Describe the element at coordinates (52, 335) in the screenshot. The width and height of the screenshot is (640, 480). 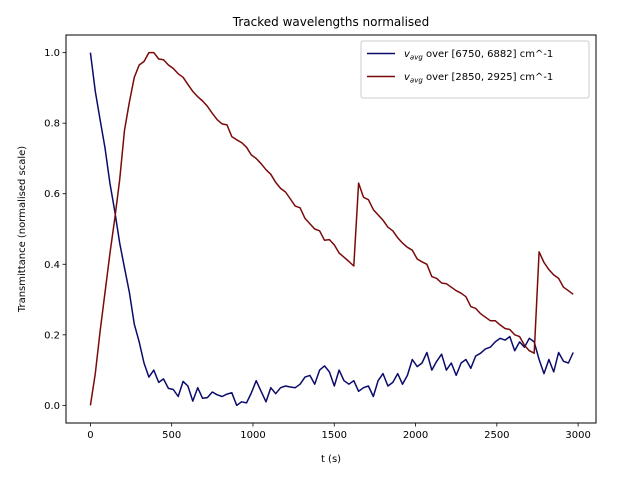
I see `y-tick-label: 0.2` at that location.